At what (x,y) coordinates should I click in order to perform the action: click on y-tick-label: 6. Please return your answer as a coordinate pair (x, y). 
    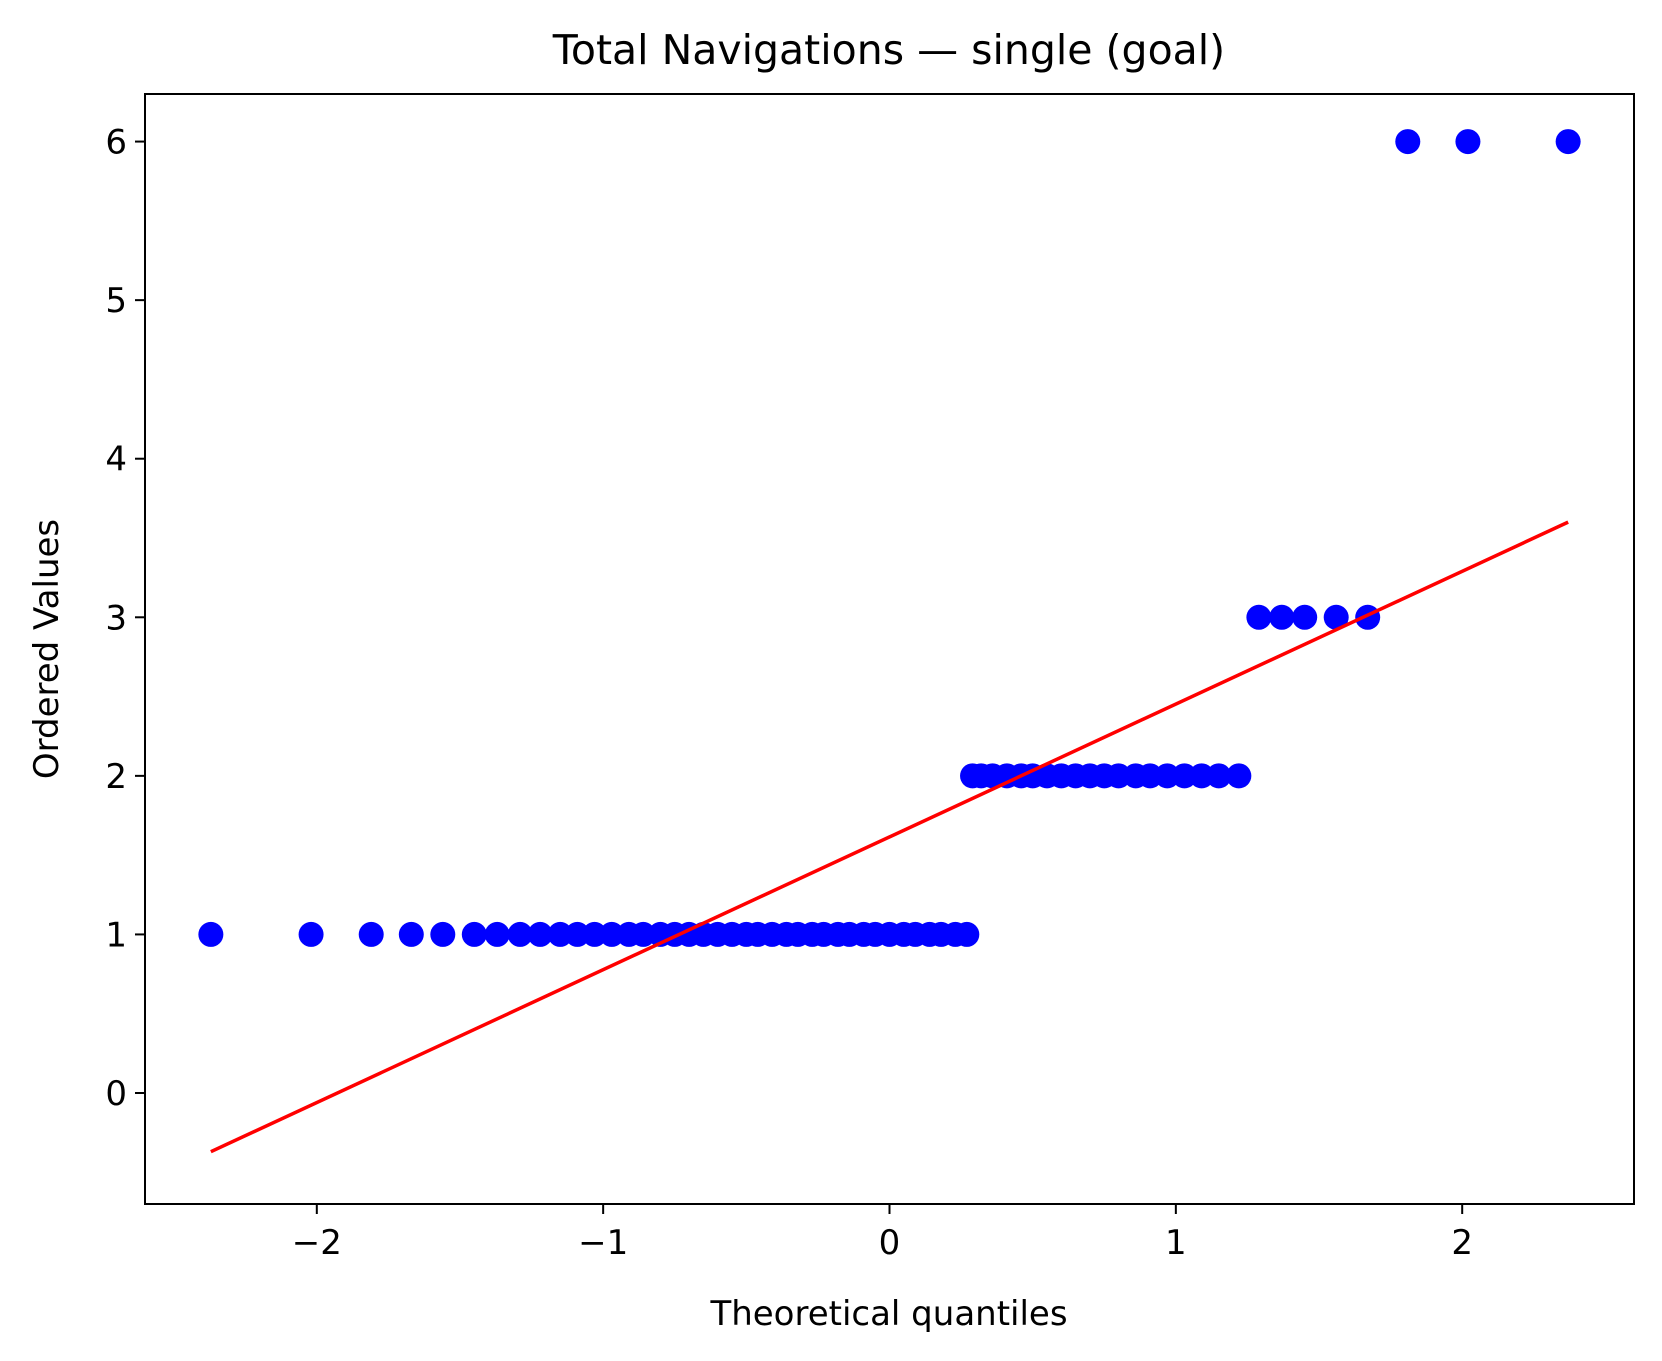
    Looking at the image, I should click on (116, 143).